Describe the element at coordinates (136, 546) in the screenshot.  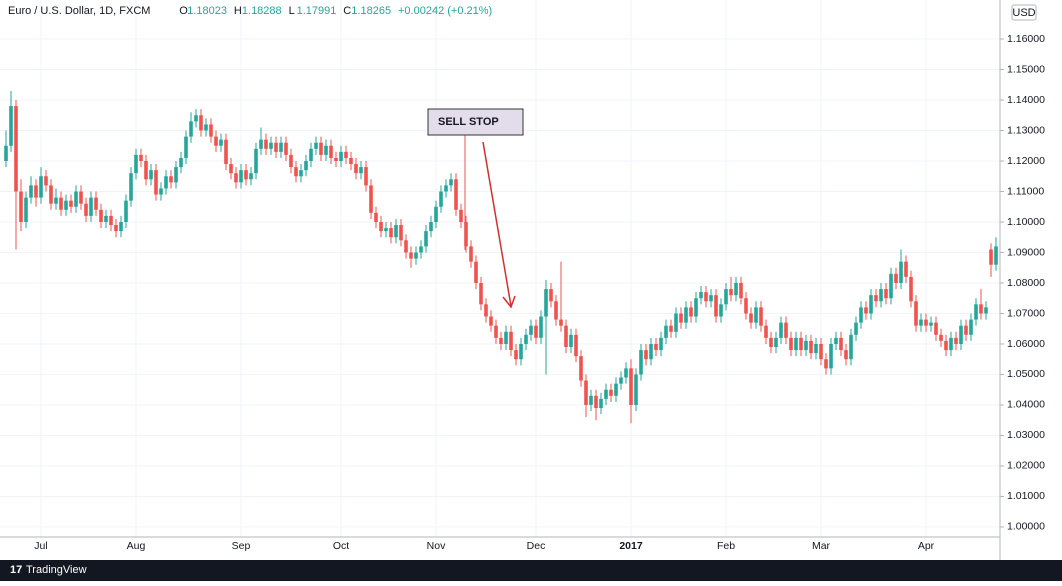
I see `x-tick-label: Aug` at that location.